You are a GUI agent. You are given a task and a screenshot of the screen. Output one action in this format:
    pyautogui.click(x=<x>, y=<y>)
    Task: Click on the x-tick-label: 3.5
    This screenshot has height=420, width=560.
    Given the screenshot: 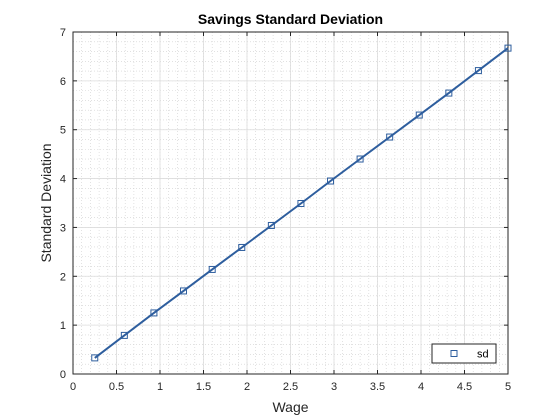 What is the action you would take?
    pyautogui.click(x=377, y=387)
    